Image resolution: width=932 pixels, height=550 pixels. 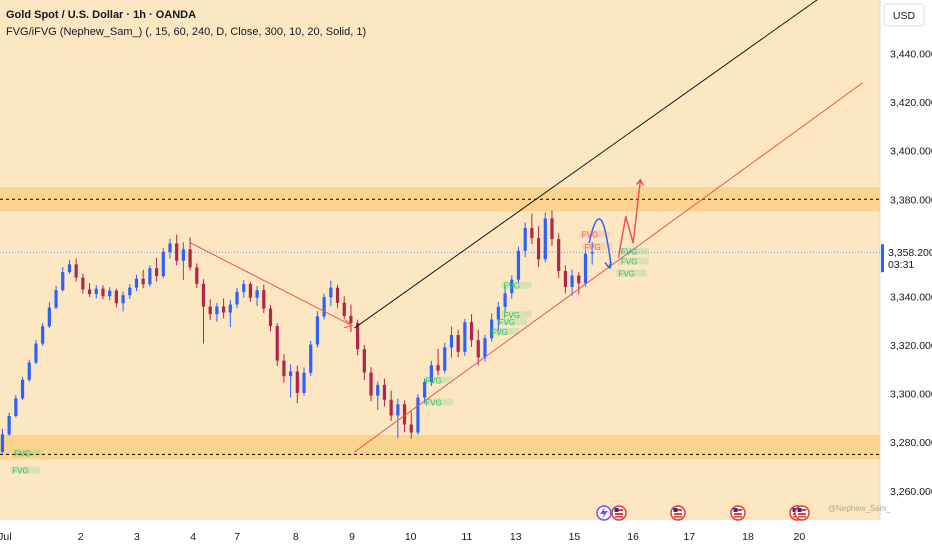 I want to click on x-tick-label: 3, so click(x=137, y=537).